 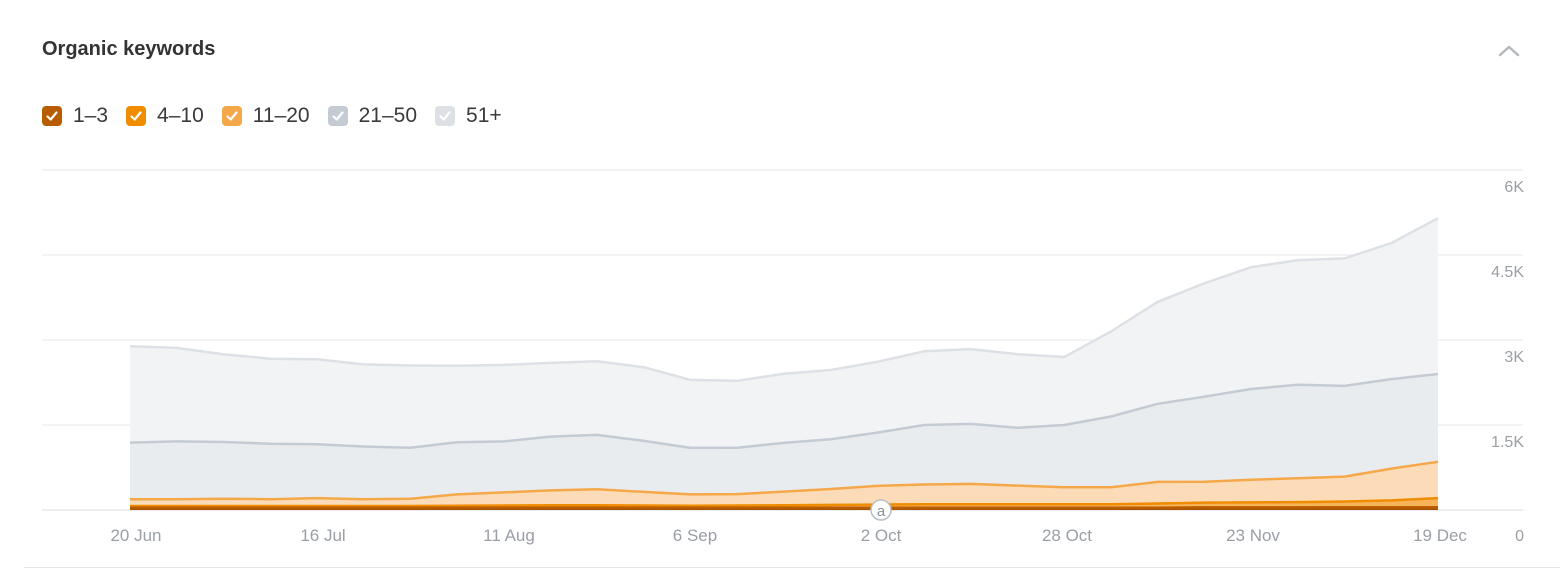 What do you see at coordinates (1507, 272) in the screenshot?
I see `y-tick-label: 4.5K` at bounding box center [1507, 272].